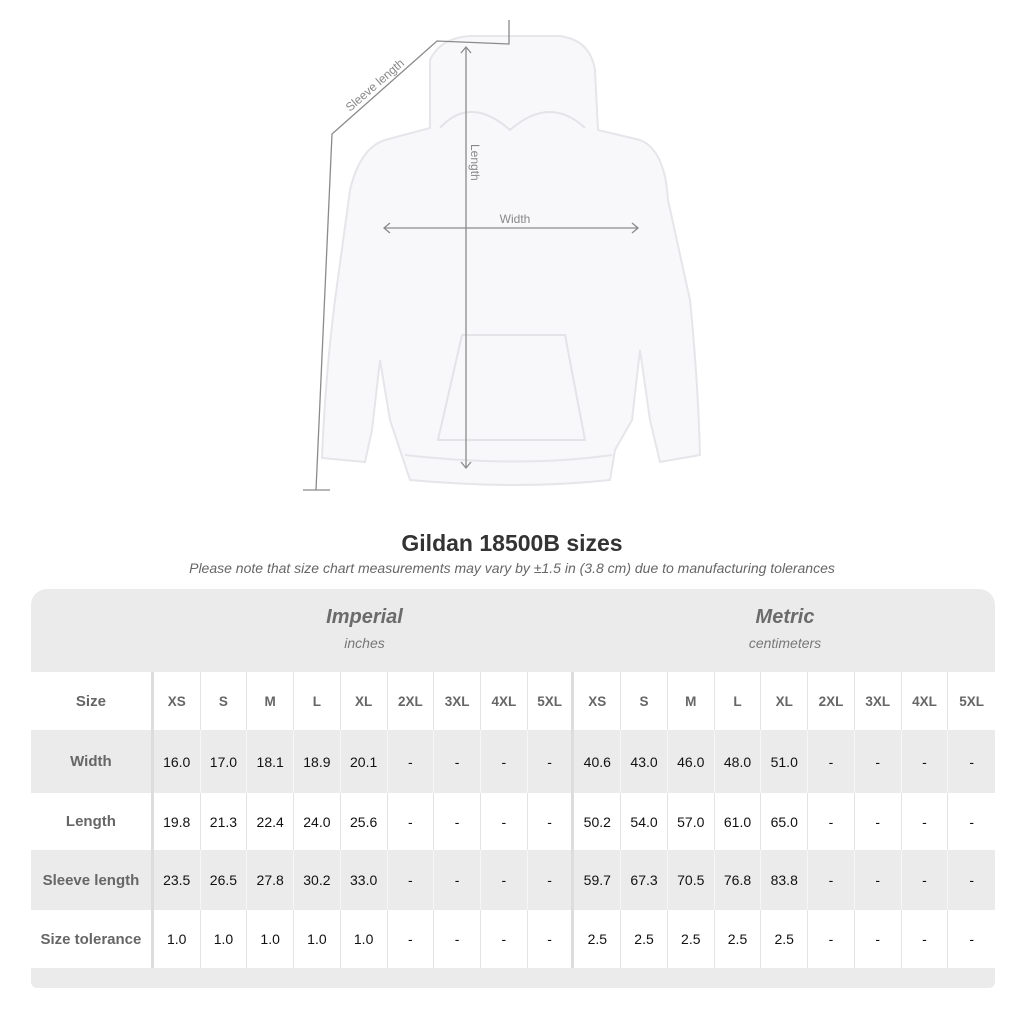  I want to click on sleeve-length-line, so click(412, 255).